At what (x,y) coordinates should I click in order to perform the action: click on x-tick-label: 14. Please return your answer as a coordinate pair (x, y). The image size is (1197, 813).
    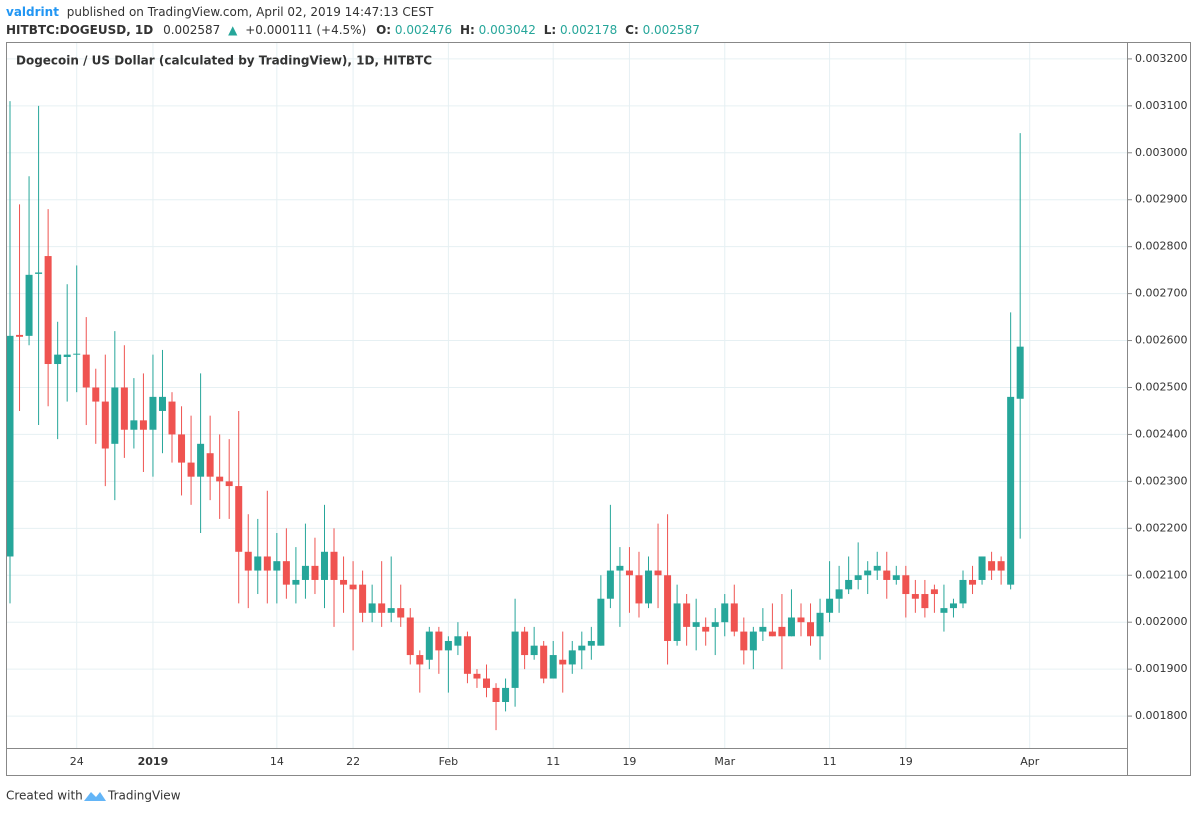
    Looking at the image, I should click on (277, 761).